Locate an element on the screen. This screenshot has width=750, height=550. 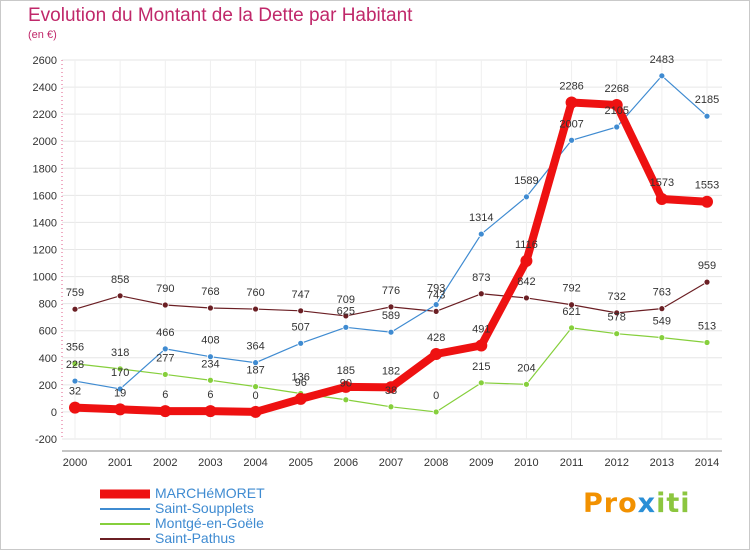
x-tick-label: 2006 is located at coordinates (346, 463).